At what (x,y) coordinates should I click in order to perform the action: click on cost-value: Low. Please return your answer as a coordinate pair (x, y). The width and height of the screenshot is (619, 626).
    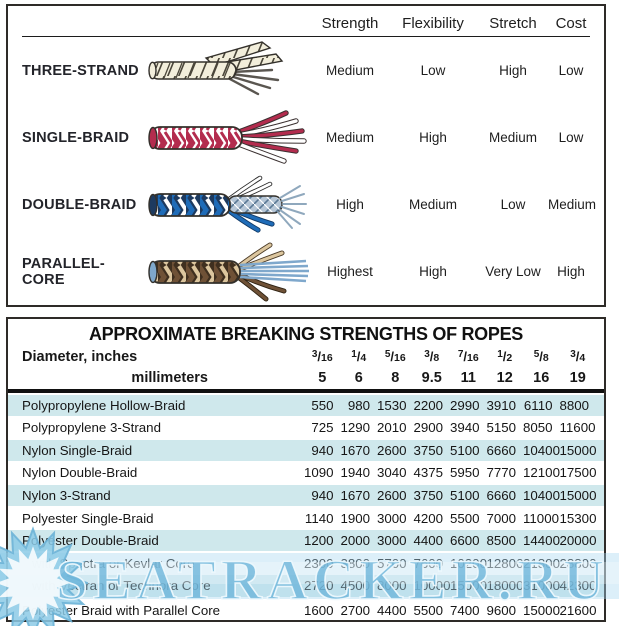
    Looking at the image, I should click on (571, 137).